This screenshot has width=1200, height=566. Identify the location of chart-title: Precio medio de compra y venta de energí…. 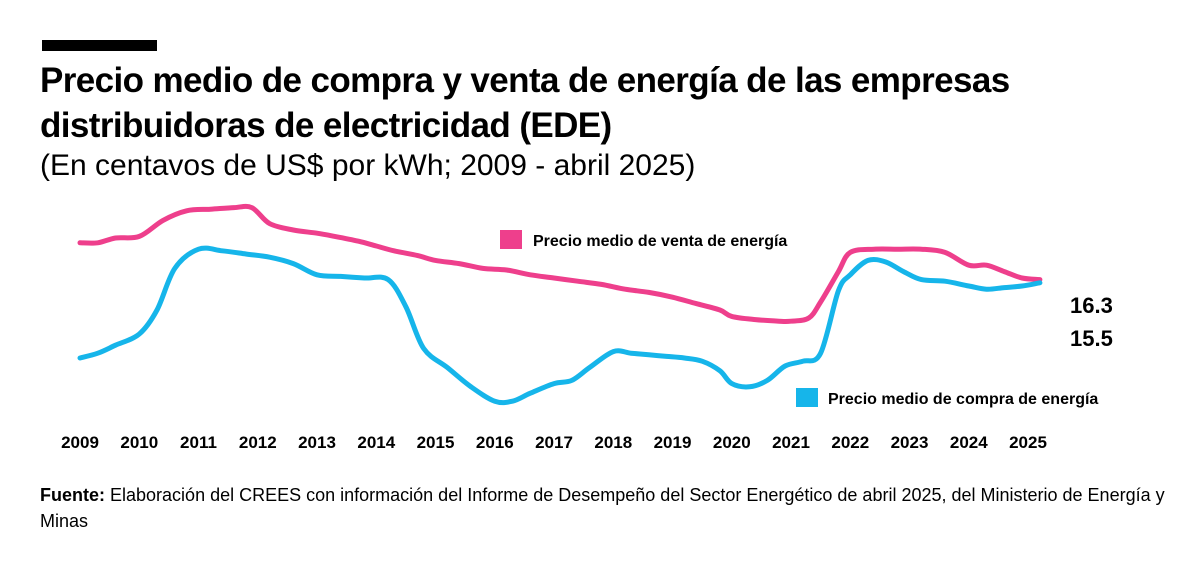
(525, 103).